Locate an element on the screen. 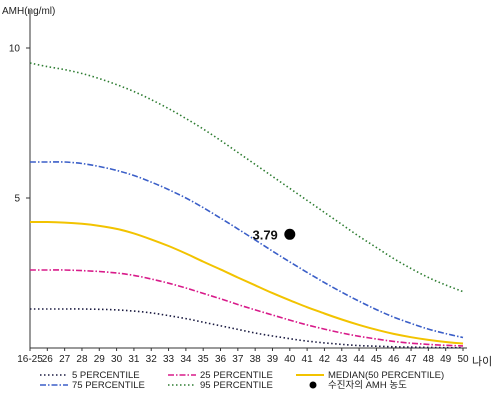 This screenshot has height=400, width=500. series-line-5-percentile is located at coordinates (247, 328).